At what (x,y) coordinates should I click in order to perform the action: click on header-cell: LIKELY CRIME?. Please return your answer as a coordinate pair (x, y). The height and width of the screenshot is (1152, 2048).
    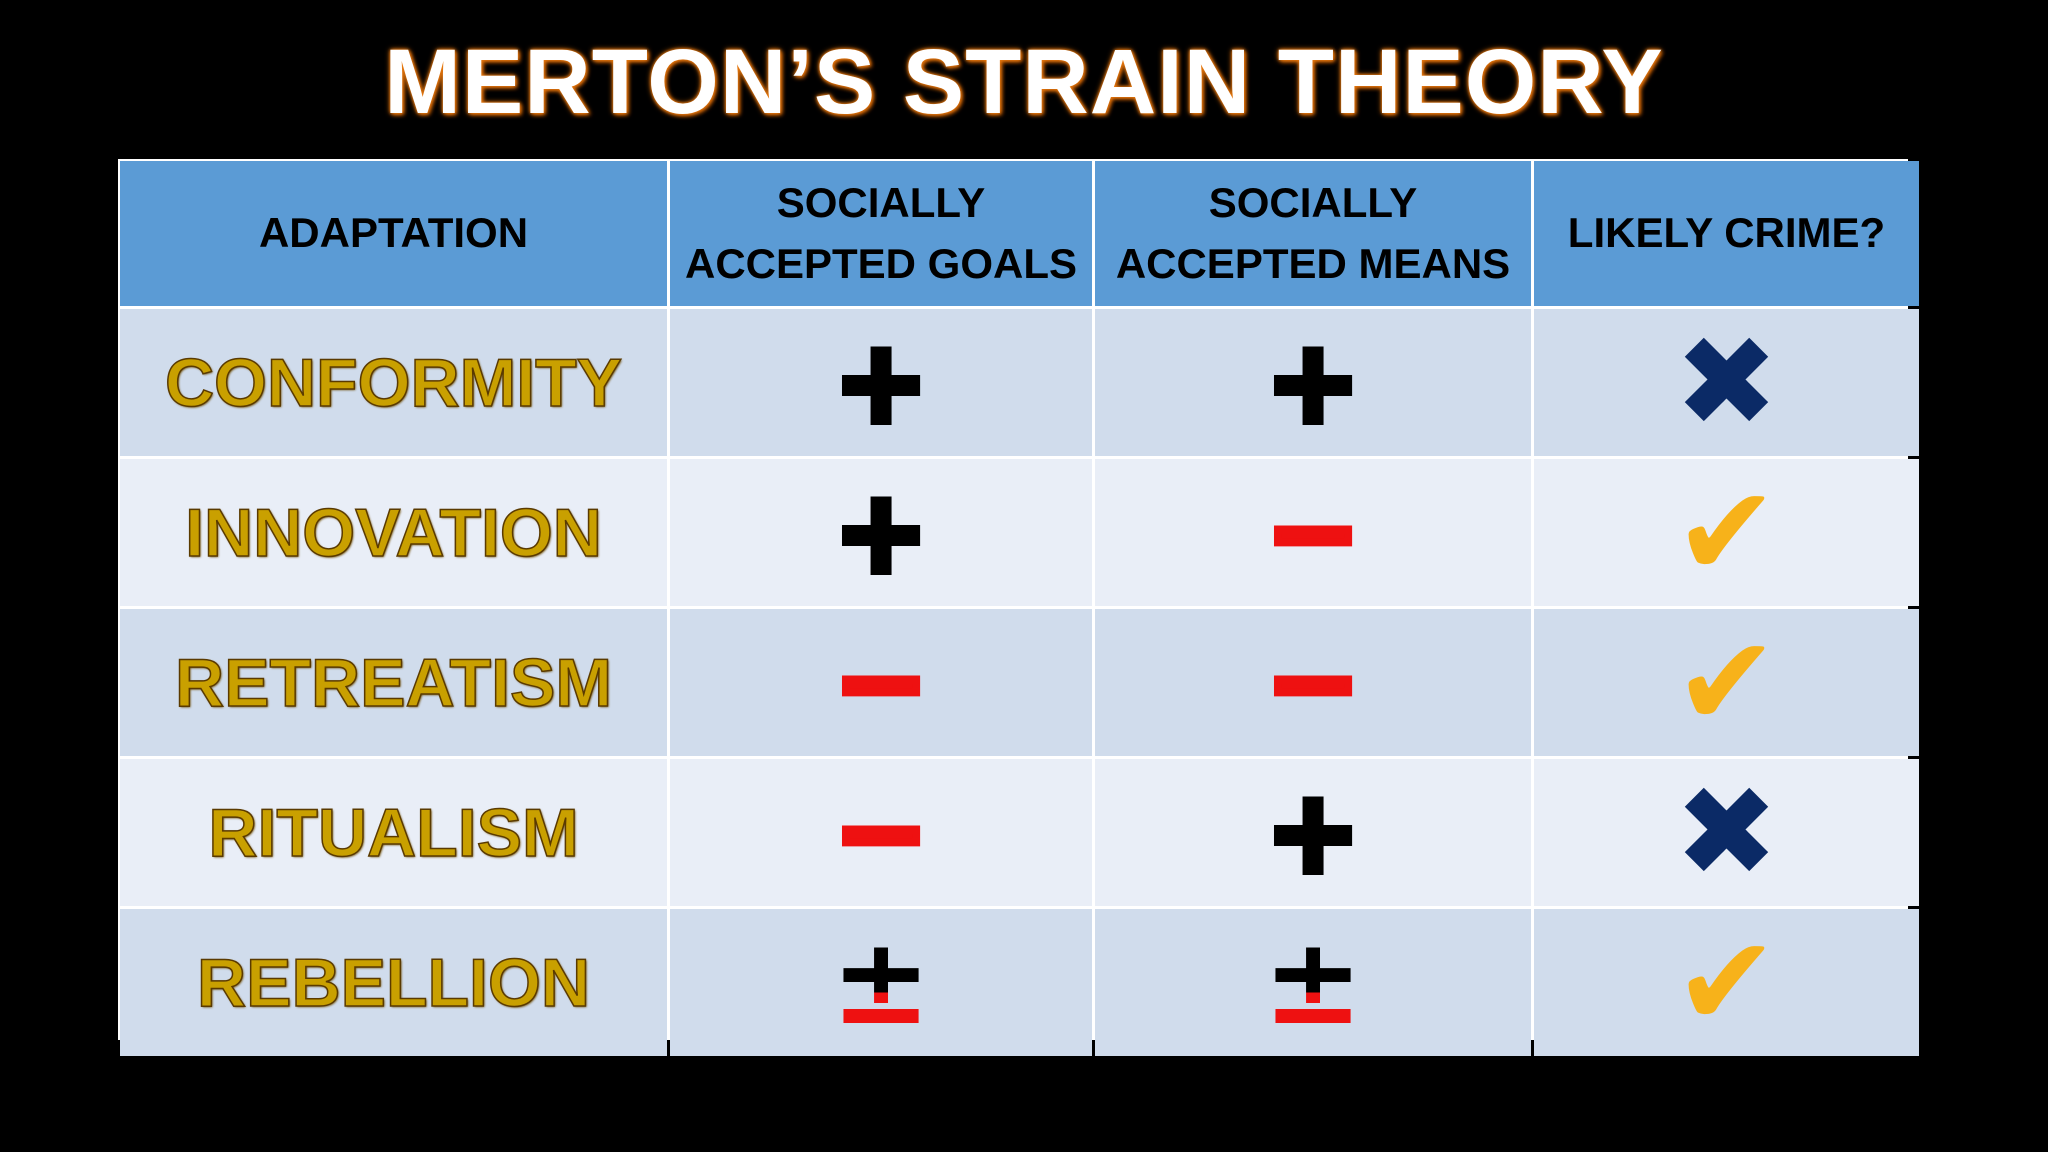
    Looking at the image, I should click on (1726, 233).